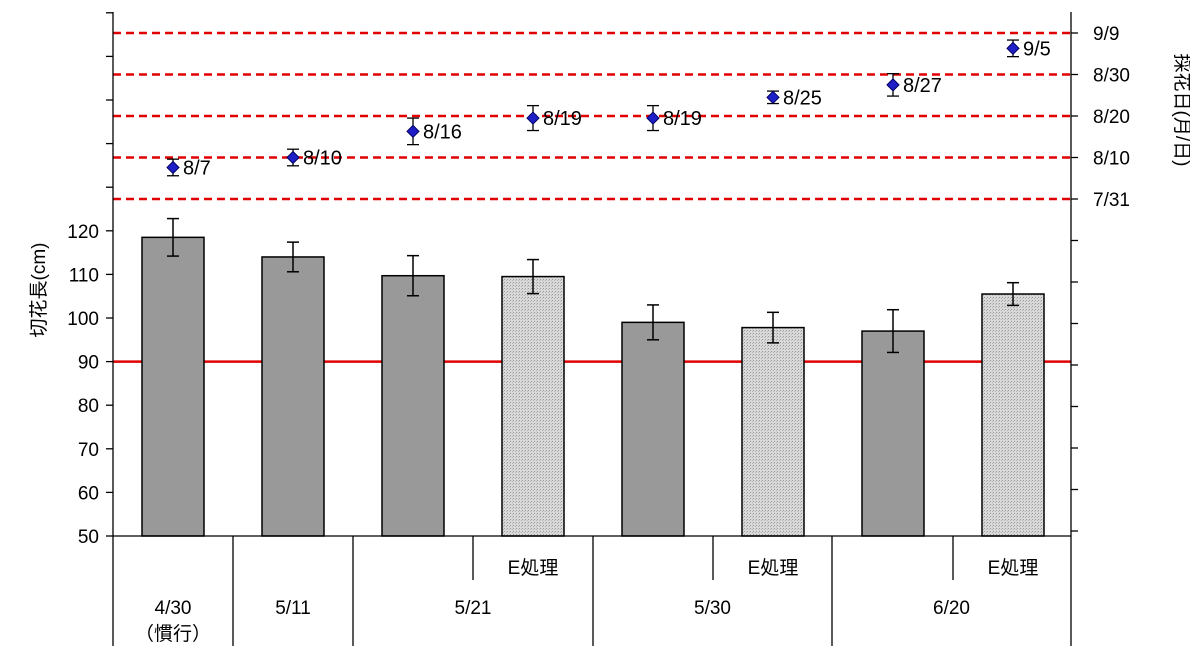 The image size is (1190, 646). Describe the element at coordinates (1106, 34) in the screenshot. I see `right-tick-label: 9/9` at that location.